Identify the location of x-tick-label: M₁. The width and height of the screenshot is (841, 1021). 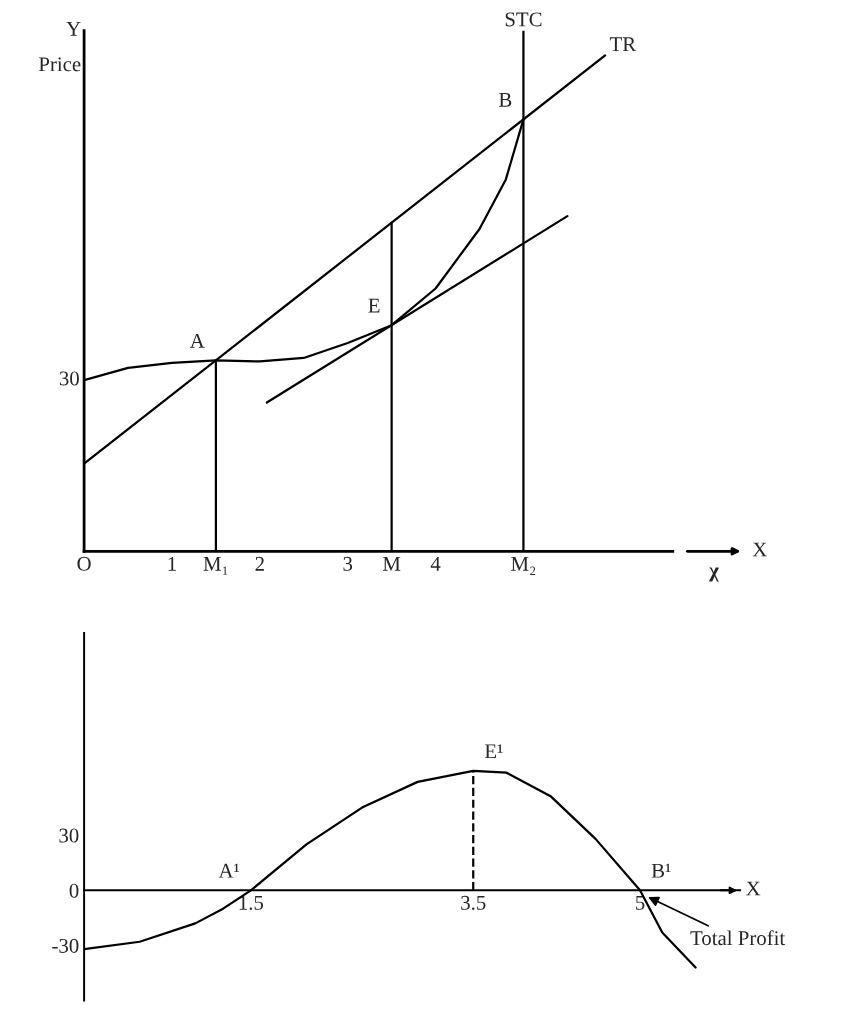
(215, 566).